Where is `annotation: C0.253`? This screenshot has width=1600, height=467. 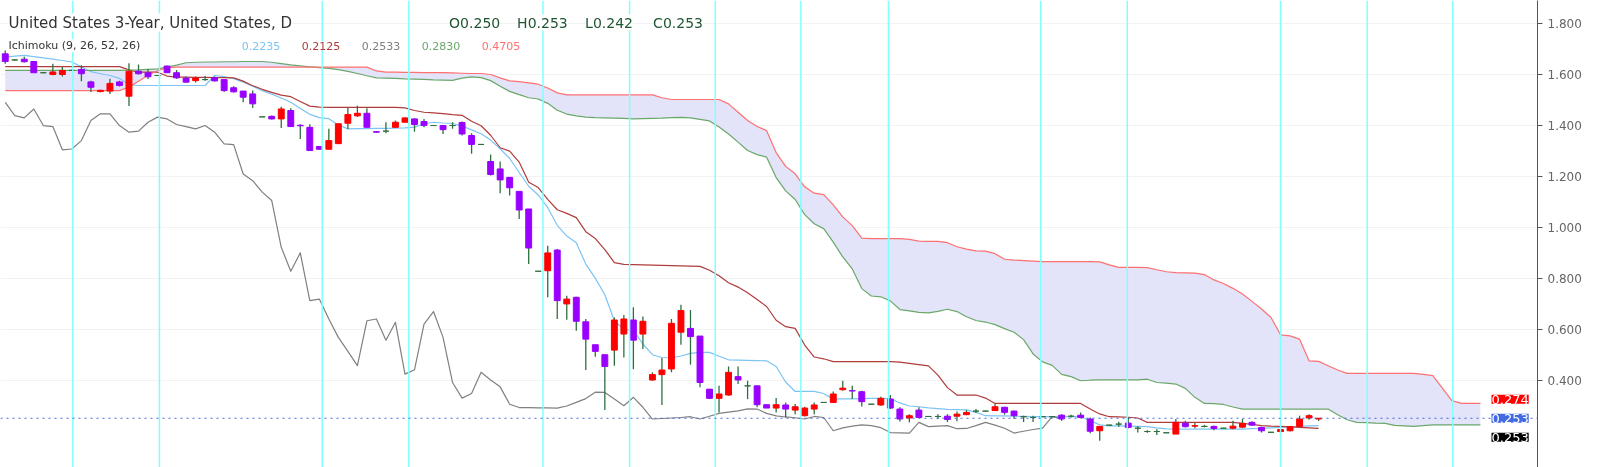 annotation: C0.253 is located at coordinates (678, 22).